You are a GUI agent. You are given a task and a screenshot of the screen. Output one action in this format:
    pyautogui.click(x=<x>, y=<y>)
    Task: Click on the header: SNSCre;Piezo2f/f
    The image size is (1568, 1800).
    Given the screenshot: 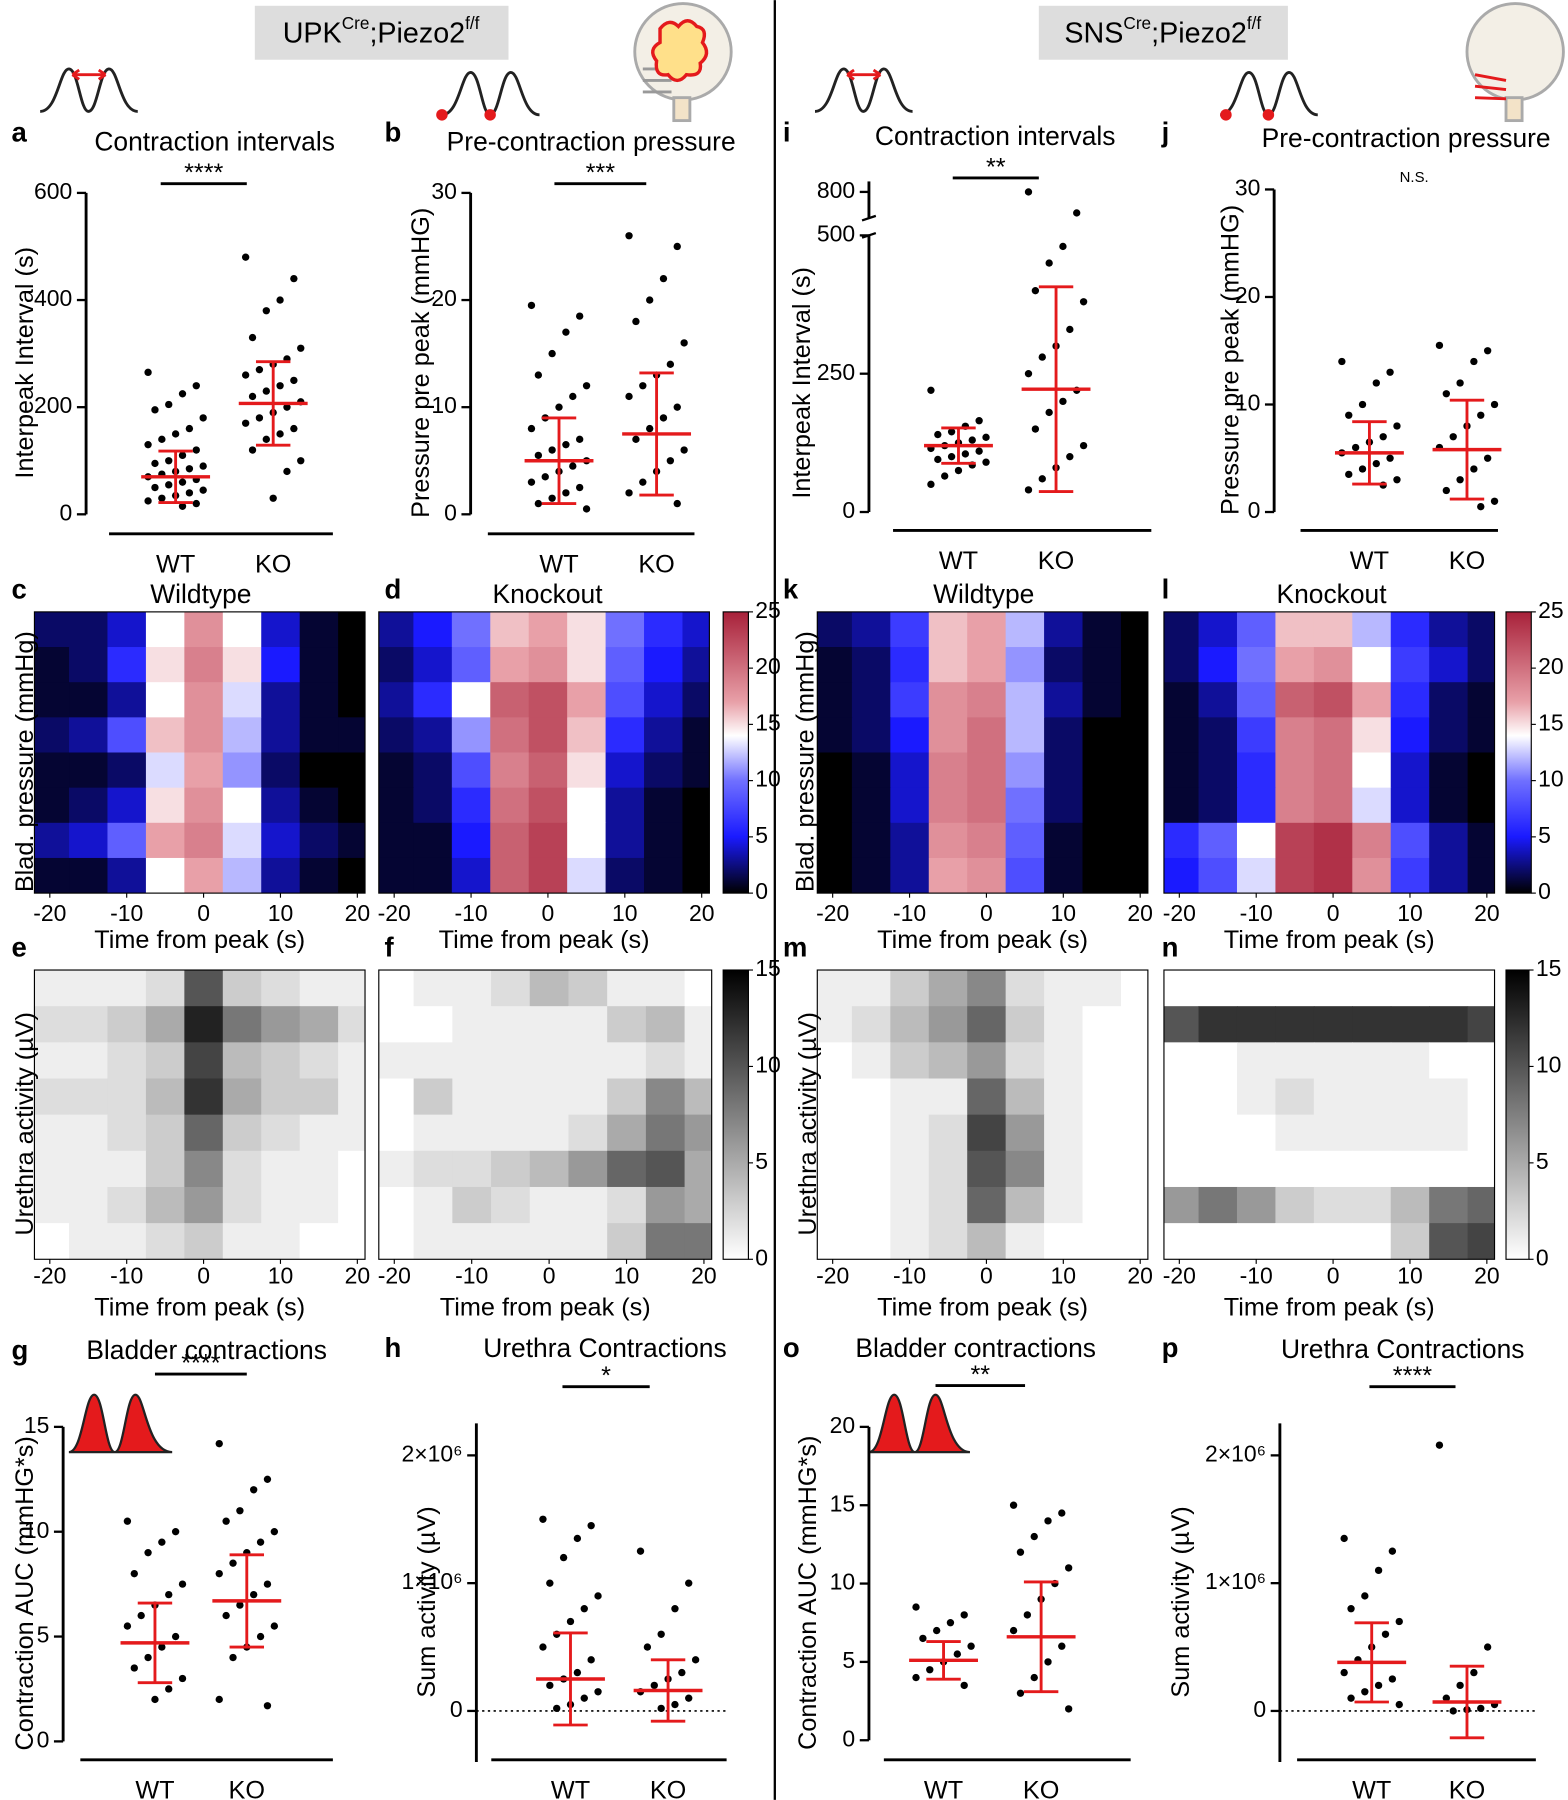 What is the action you would take?
    pyautogui.click(x=1162, y=31)
    